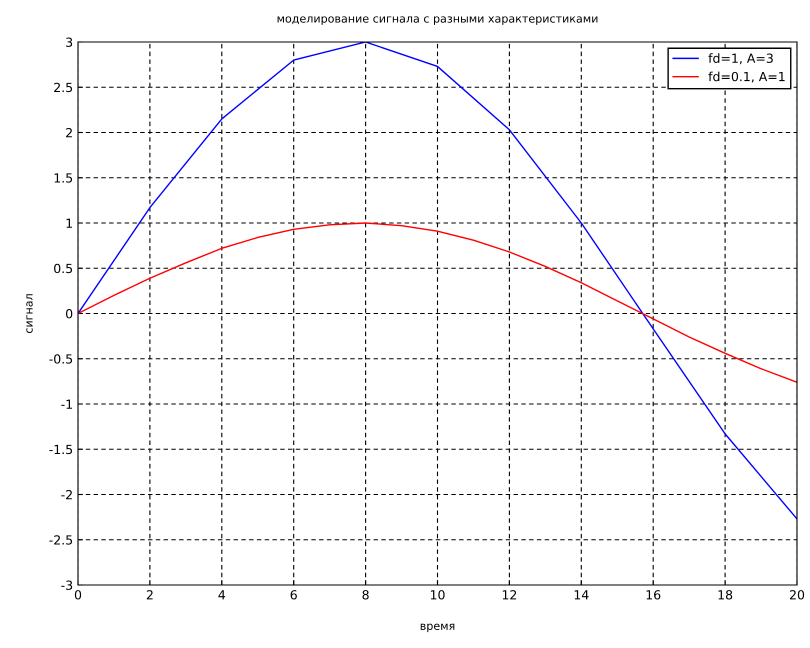  I want to click on x-tick-label: 16, so click(653, 595).